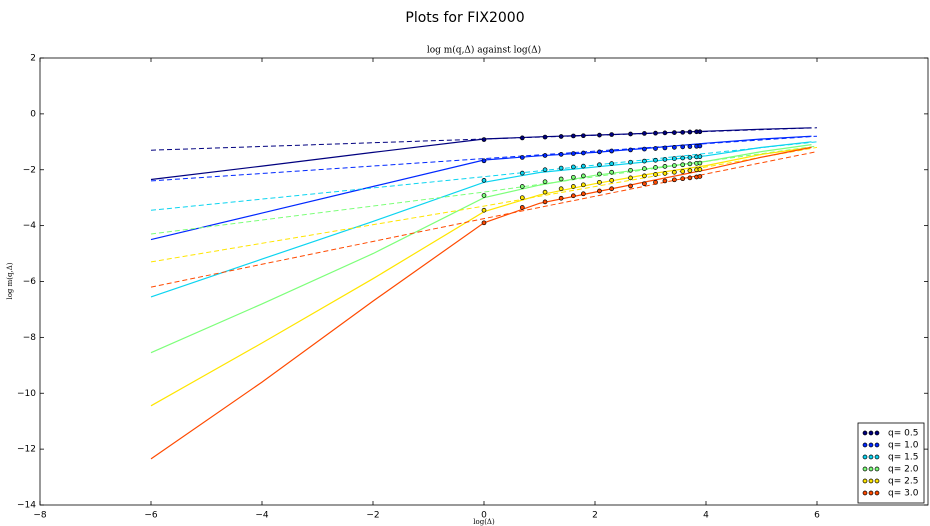  I want to click on legend-label: q= 1.5, so click(903, 458).